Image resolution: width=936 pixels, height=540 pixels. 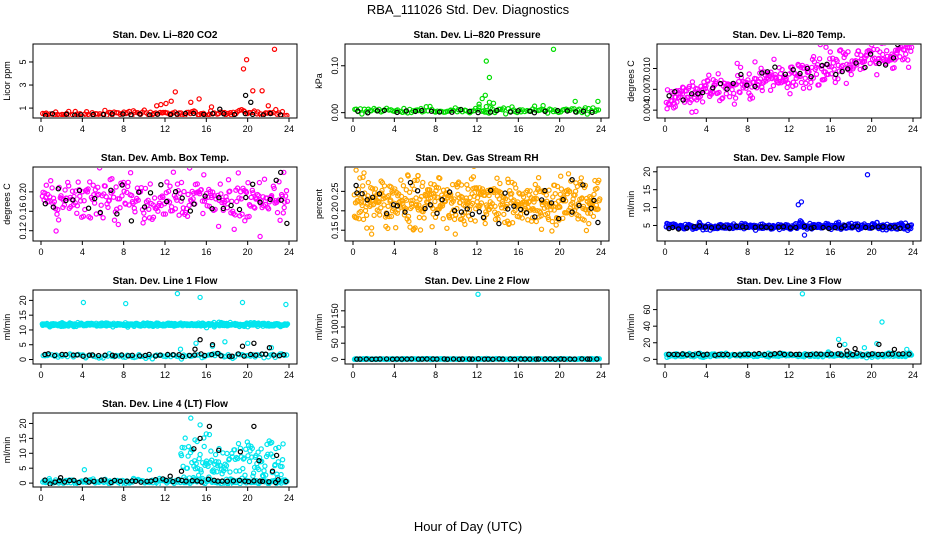 I want to click on y-tick-label: 0.15, so click(x=335, y=230).